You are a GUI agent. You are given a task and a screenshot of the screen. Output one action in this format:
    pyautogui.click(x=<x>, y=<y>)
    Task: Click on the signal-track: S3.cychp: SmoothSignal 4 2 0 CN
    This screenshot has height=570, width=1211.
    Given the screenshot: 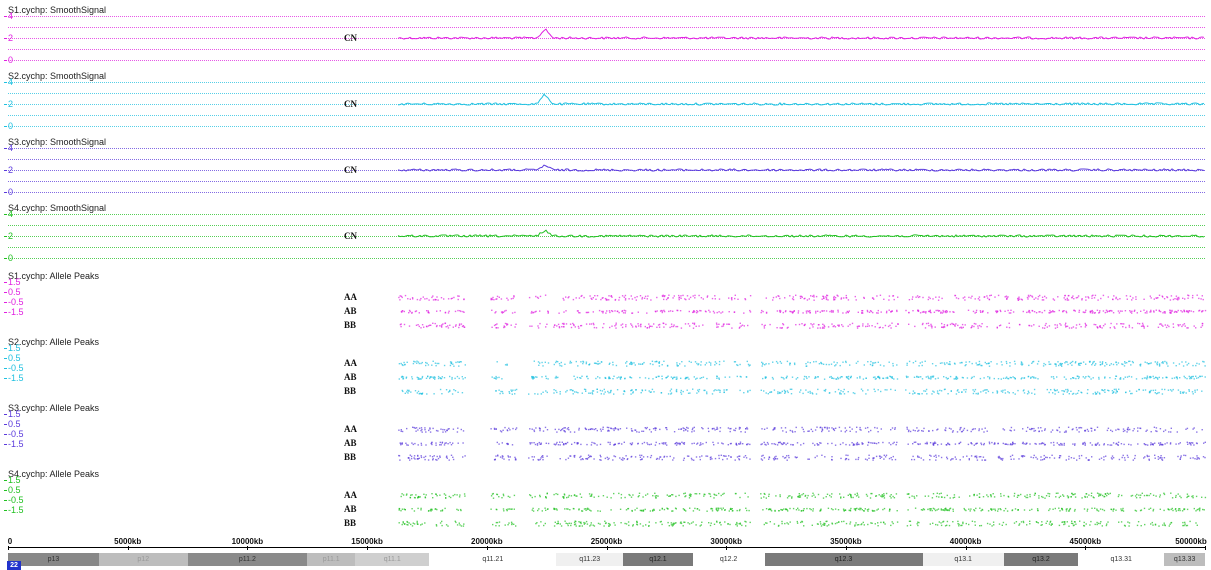 What is the action you would take?
    pyautogui.click(x=605, y=170)
    